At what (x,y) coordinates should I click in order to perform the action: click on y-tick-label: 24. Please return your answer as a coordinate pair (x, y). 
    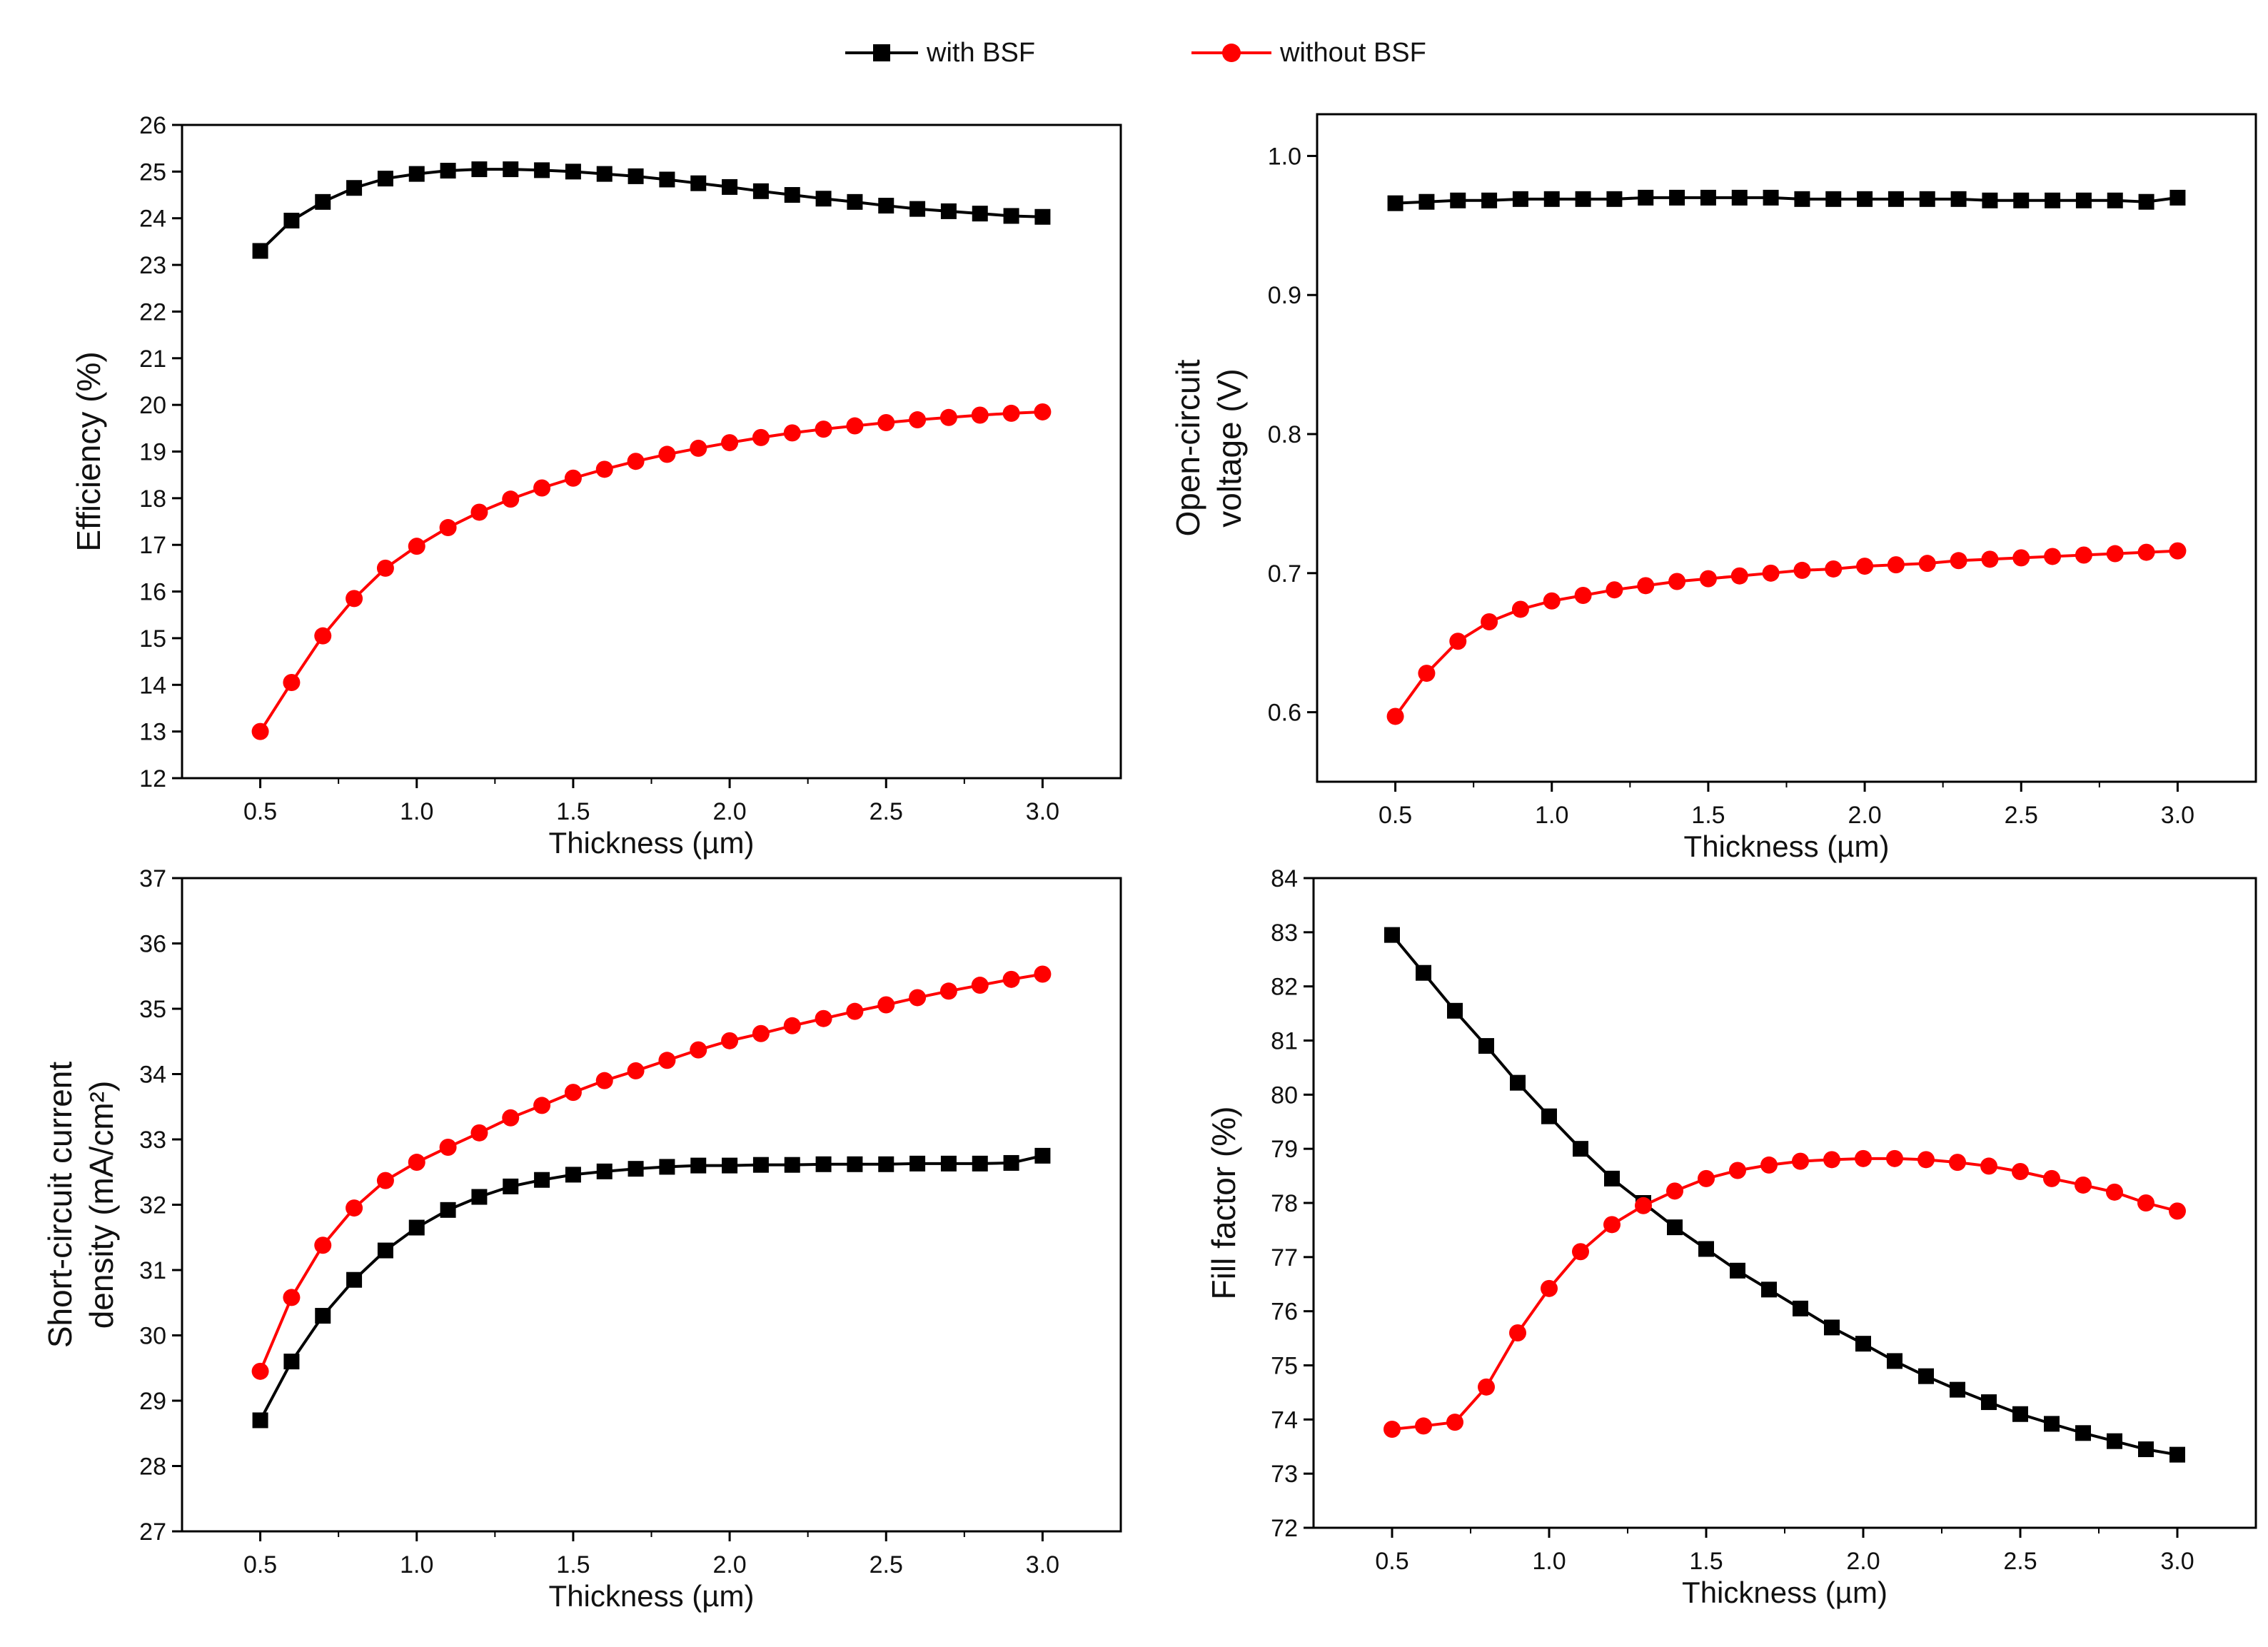
    Looking at the image, I should click on (152, 219).